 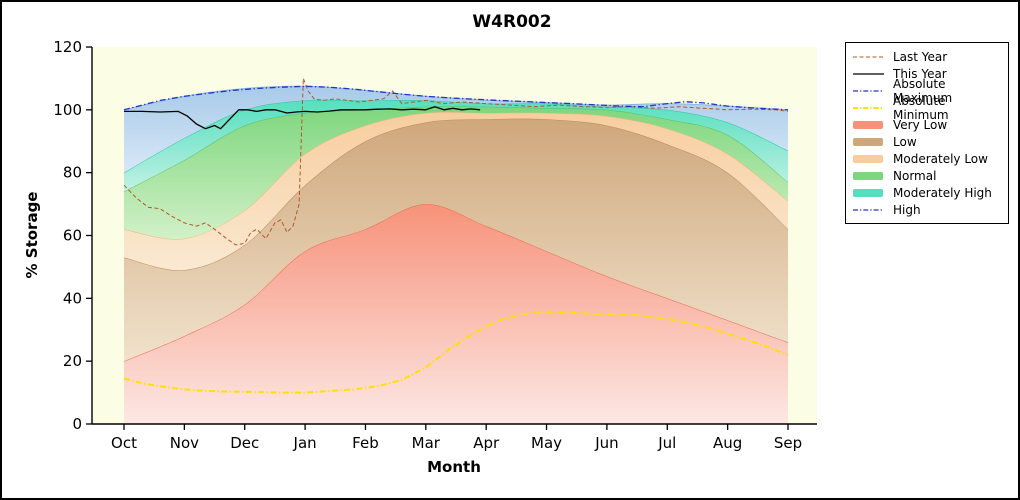 I want to click on legend-label: Very Low, so click(x=920, y=124).